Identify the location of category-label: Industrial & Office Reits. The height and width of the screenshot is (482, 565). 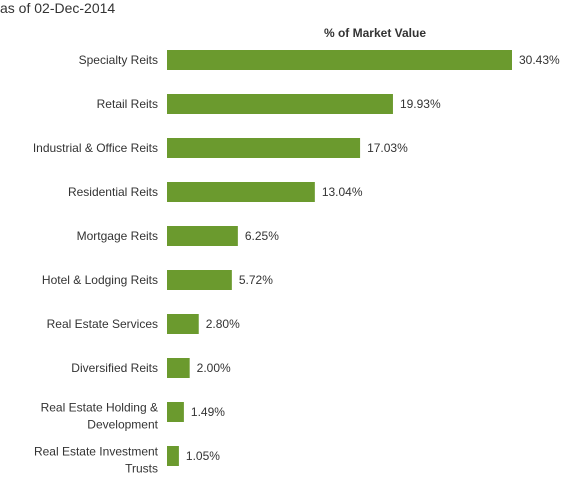
(95, 148).